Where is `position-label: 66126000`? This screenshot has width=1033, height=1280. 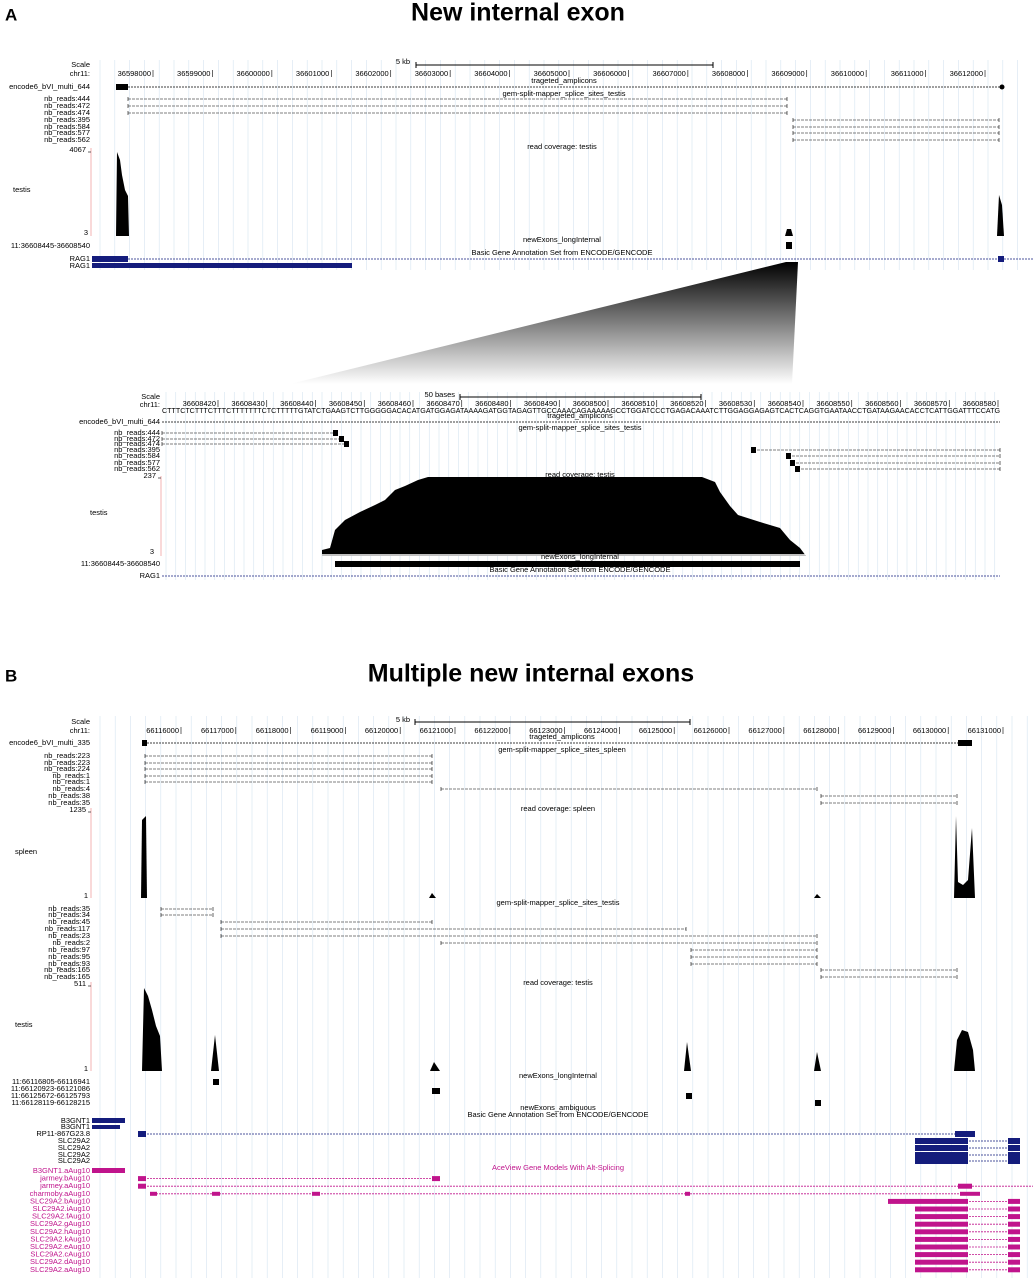 position-label: 66126000 is located at coordinates (710, 730).